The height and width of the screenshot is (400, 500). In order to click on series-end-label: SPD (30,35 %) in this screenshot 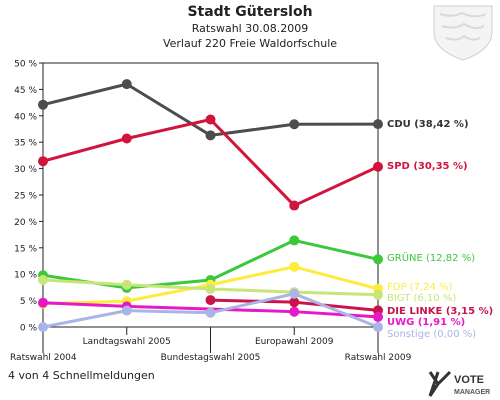, I will do `click(427, 166)`.